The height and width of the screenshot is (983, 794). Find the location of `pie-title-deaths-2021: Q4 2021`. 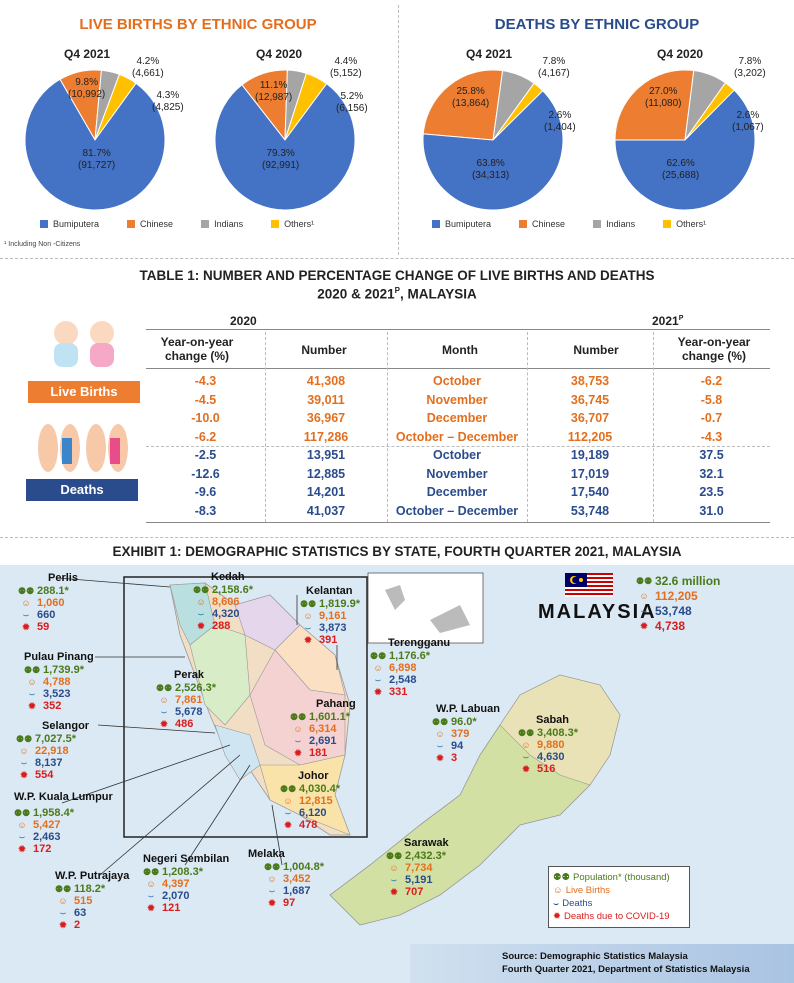

pie-title-deaths-2021: Q4 2021 is located at coordinates (489, 54).